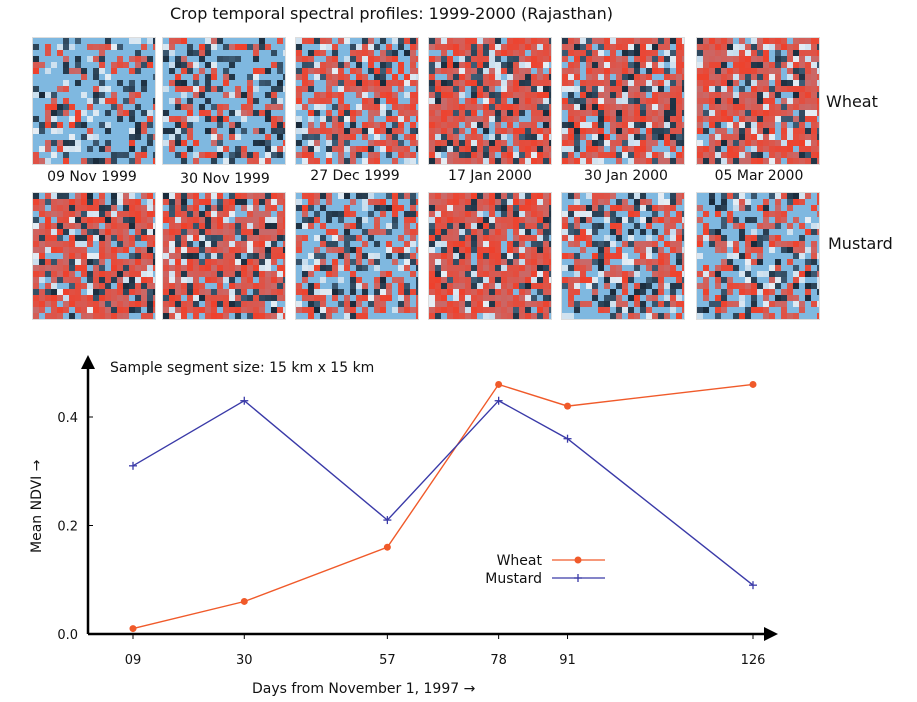 The width and height of the screenshot is (917, 702). I want to click on legend-label-wheat: Wheat, so click(520, 561).